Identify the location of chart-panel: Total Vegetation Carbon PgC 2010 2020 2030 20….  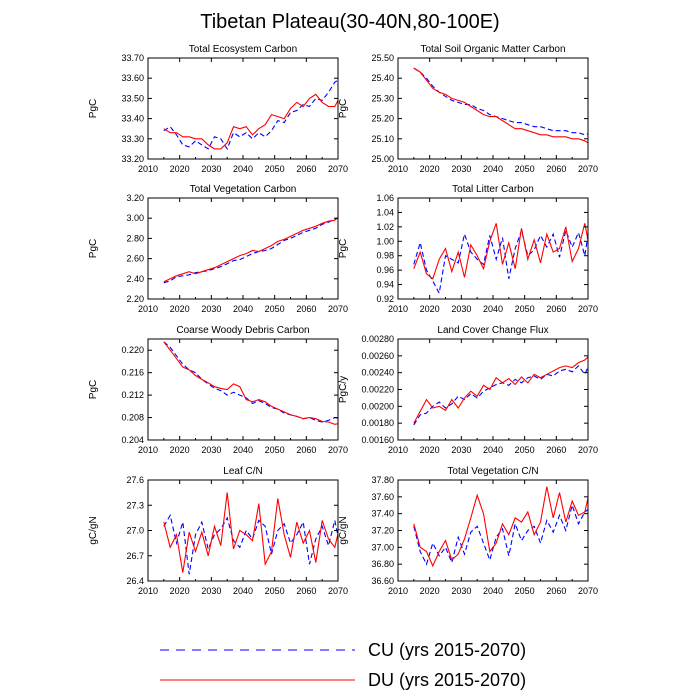
(218, 249).